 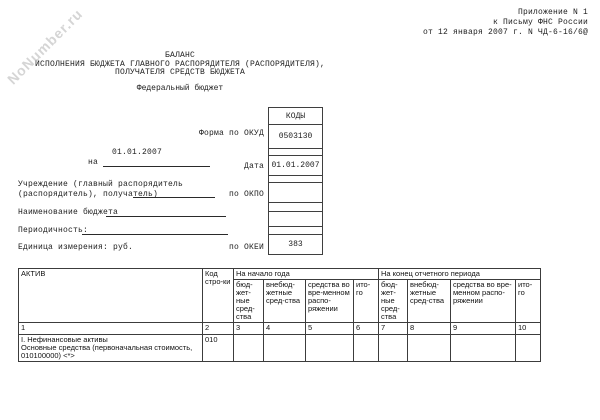 What do you see at coordinates (64, 339) in the screenshot?
I see `asset-section-title: I. Нефинансовые активы` at bounding box center [64, 339].